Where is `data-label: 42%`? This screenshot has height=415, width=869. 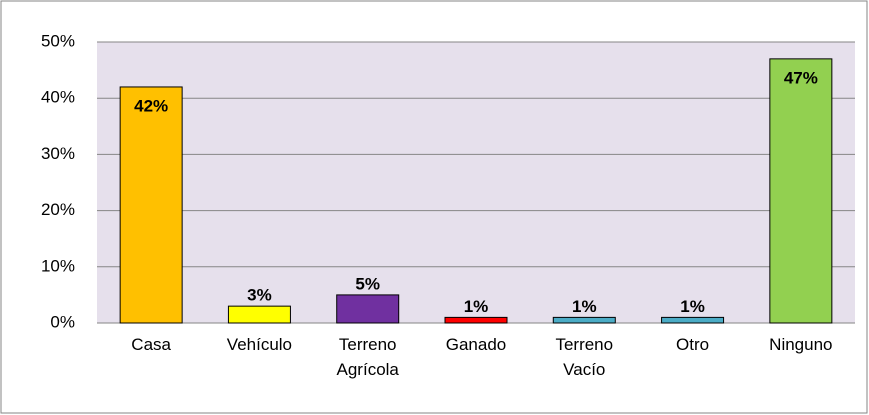 data-label: 42% is located at coordinates (151, 105).